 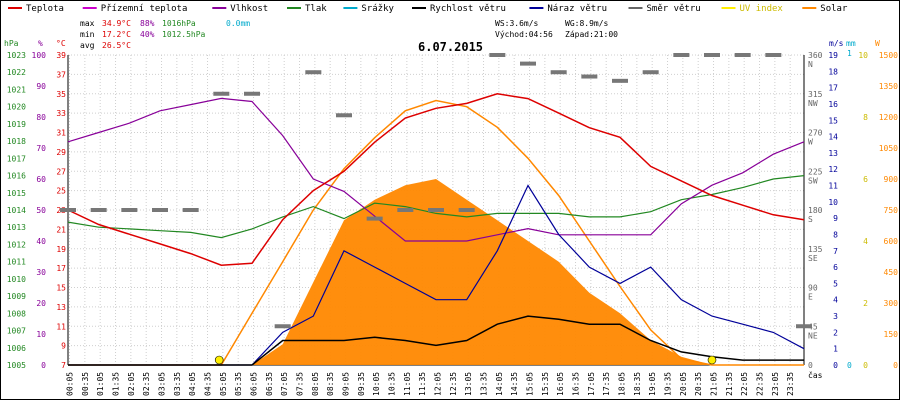 I want to click on w-tick-label: 1500, so click(x=888, y=55).